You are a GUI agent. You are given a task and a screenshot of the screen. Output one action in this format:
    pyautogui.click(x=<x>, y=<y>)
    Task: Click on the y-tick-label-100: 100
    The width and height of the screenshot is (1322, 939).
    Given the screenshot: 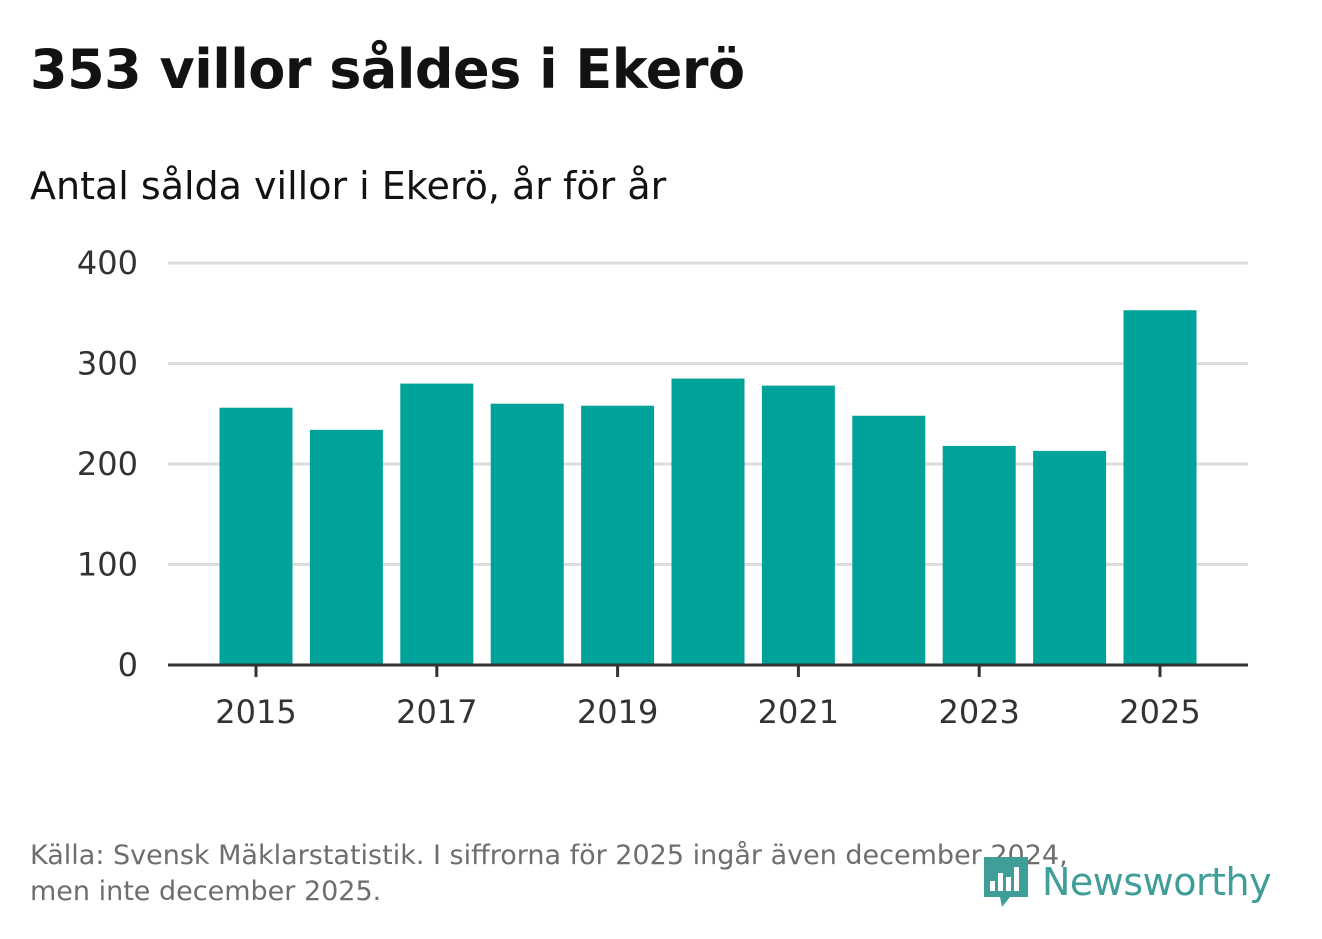 What is the action you would take?
    pyautogui.click(x=107, y=565)
    